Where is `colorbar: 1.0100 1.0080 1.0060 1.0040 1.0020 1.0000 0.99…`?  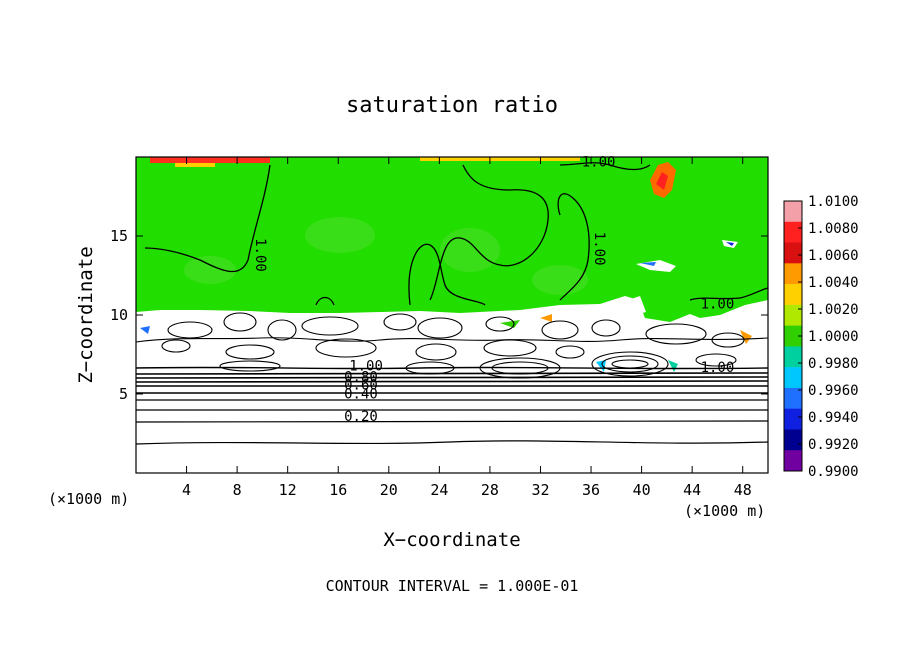 colorbar: 1.0100 1.0080 1.0060 1.0040 1.0020 1.0000 0.99… is located at coordinates (821, 337).